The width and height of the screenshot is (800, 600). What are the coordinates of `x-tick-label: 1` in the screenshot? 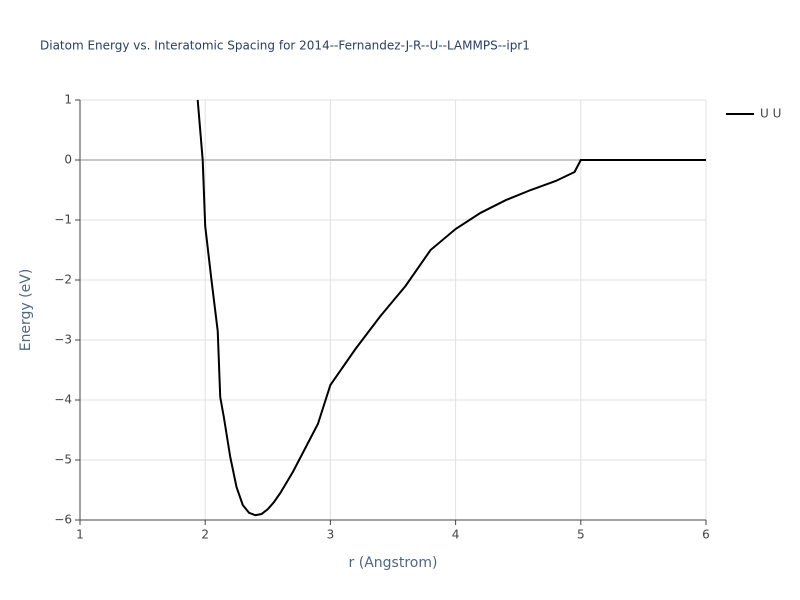 It's located at (80, 535).